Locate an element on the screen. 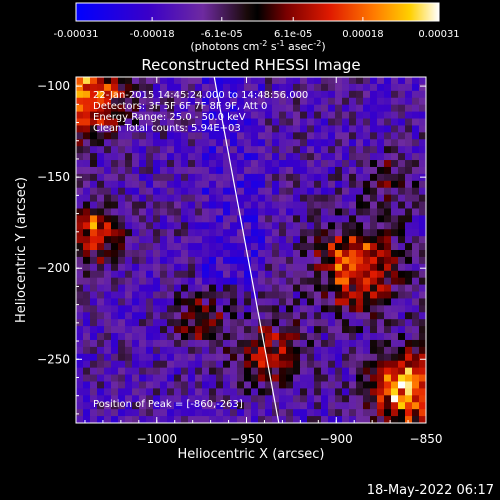 The width and height of the screenshot is (500, 500). peak-position-label: Position of Peak = [-860,-263] is located at coordinates (168, 404).